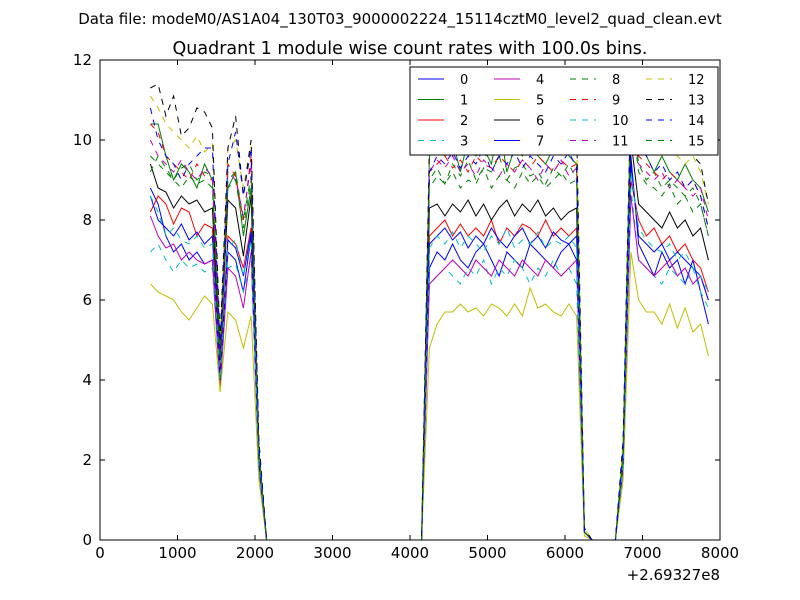 The width and height of the screenshot is (800, 600). I want to click on legend-label-6: 6, so click(540, 121).